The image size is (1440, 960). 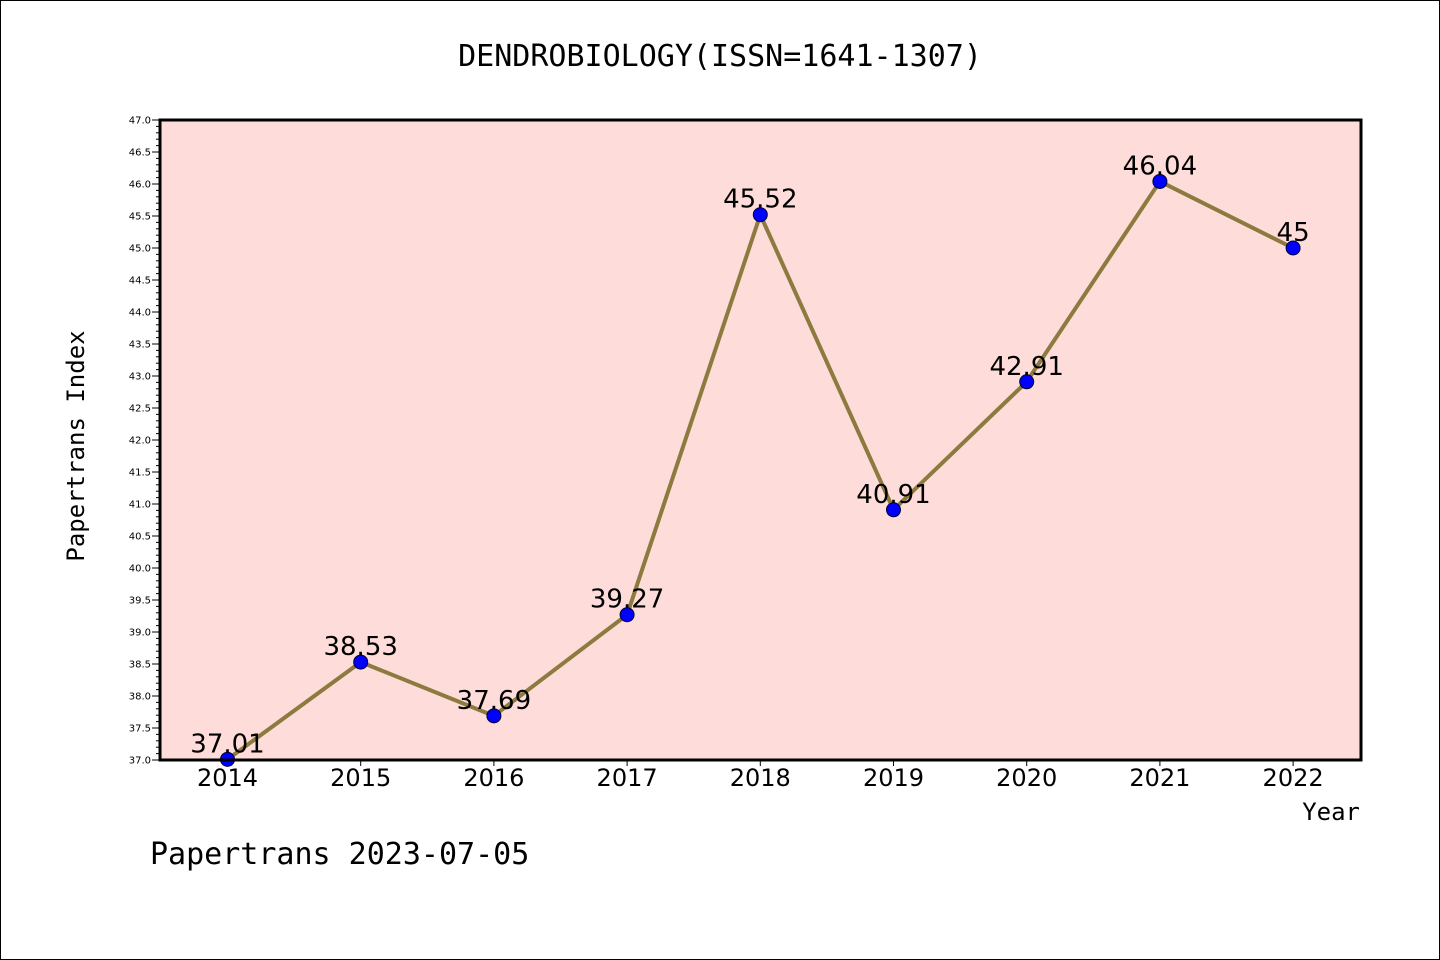 What do you see at coordinates (893, 778) in the screenshot?
I see `x-tick-label: 2019` at bounding box center [893, 778].